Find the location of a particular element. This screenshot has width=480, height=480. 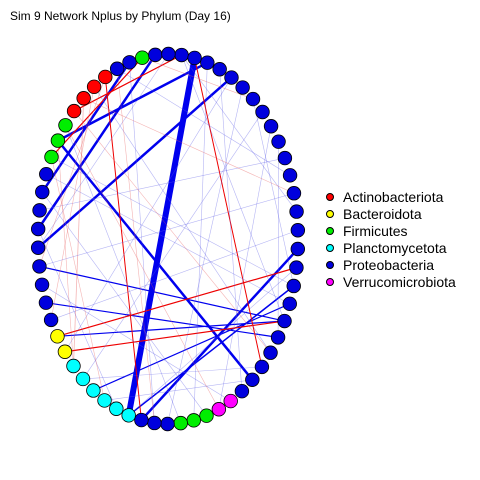

legend-label: Actinobacteriota is located at coordinates (393, 196).